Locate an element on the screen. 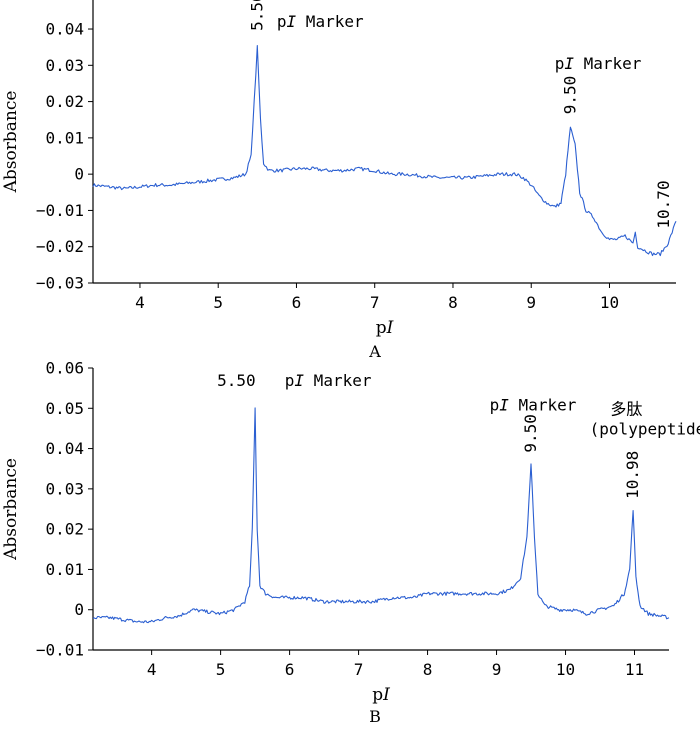 This screenshot has width=700, height=729. panel-a-y-tick-label: −0.03 is located at coordinates (60, 283).